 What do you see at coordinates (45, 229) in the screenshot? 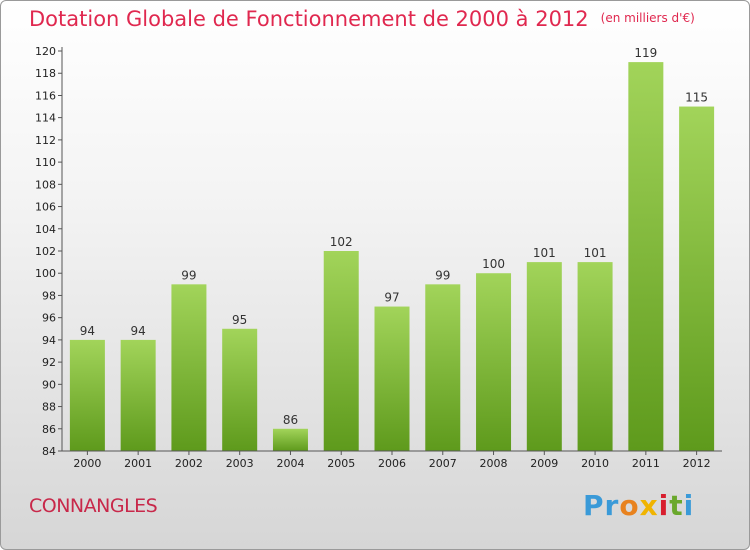
I see `y-tick-label: 104` at bounding box center [45, 229].